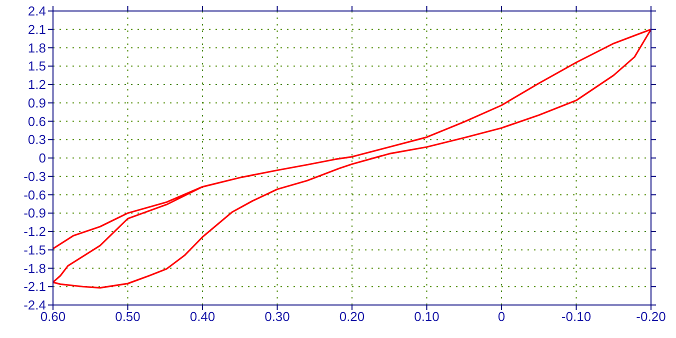 The width and height of the screenshot is (676, 338). Describe the element at coordinates (203, 316) in the screenshot. I see `x-tick-label: 0.40` at that location.